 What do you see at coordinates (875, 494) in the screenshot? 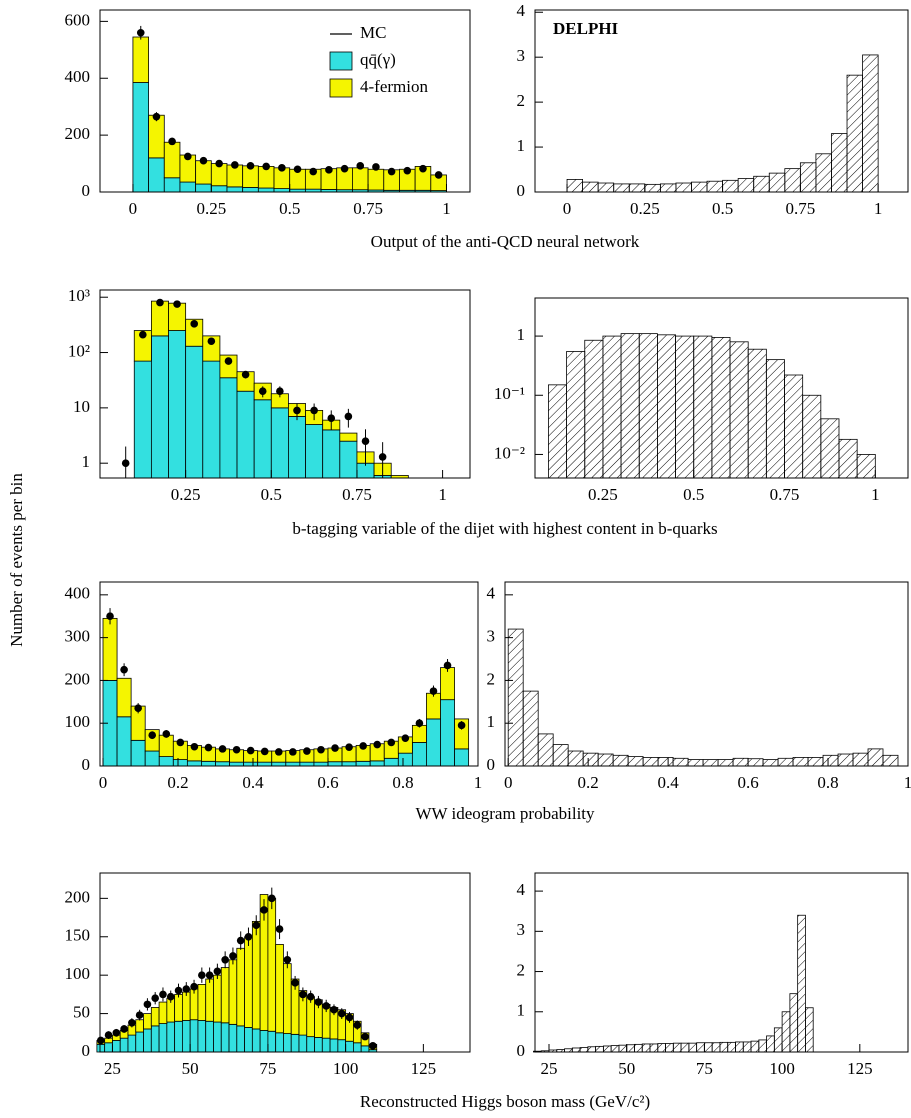
I see `x-tick-label: 1` at bounding box center [875, 494].